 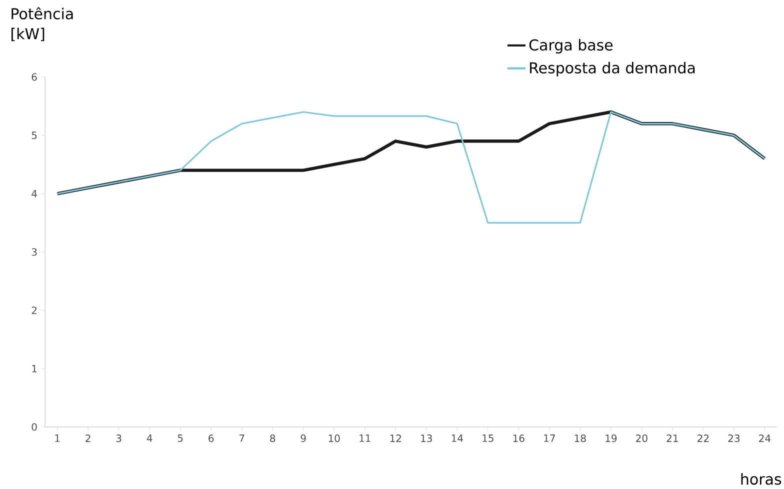 I want to click on x-tick-label: 16, so click(x=518, y=438).